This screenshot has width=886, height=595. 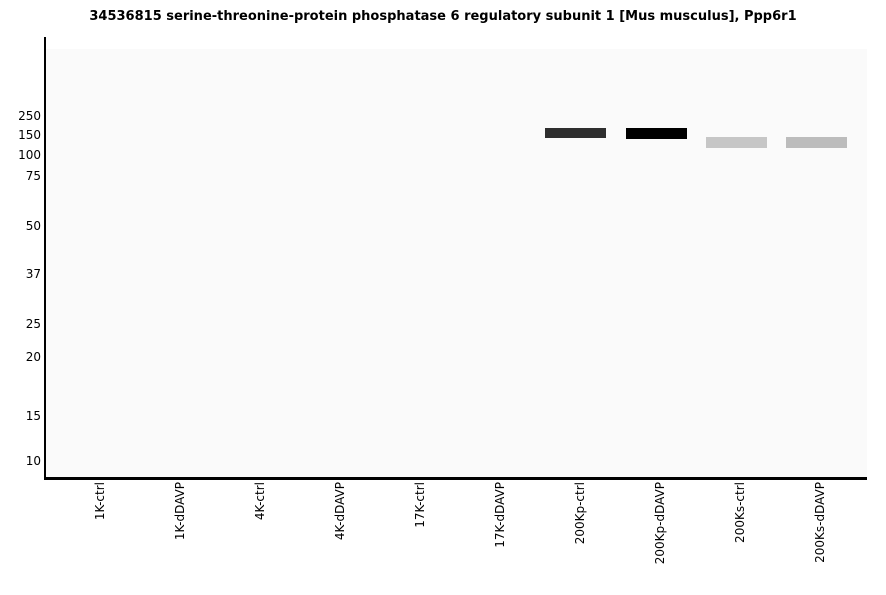 I want to click on lane-label-4K-dDAVP: 4K-dDAVP, so click(x=340, y=511).